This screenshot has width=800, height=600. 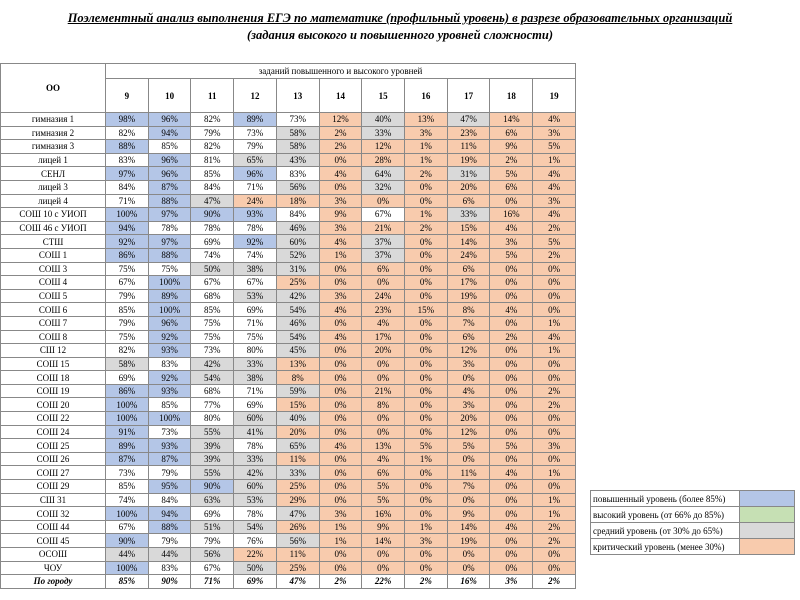 What do you see at coordinates (212, 486) in the screenshot?
I see `value-cell: 90%` at bounding box center [212, 486].